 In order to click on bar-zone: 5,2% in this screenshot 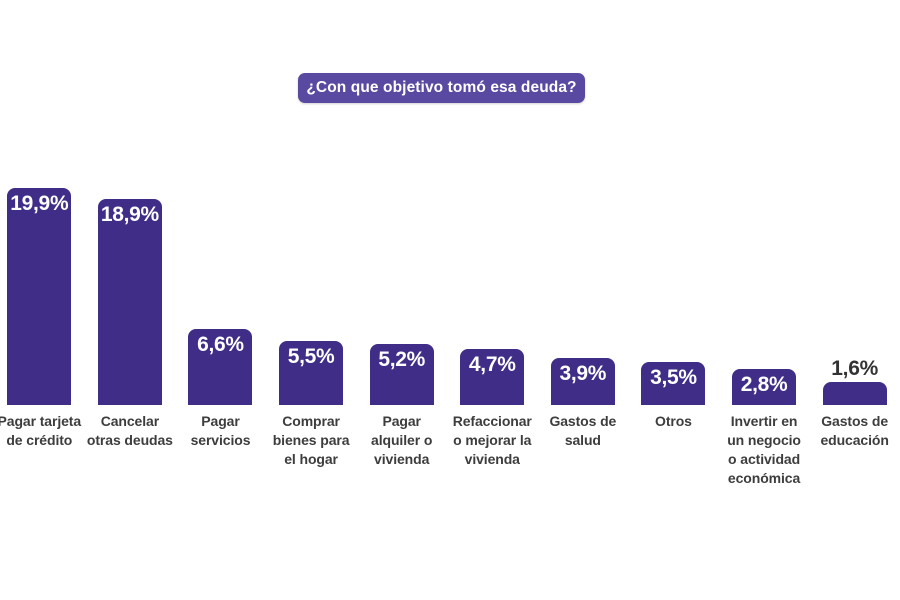, I will do `click(401, 290)`.